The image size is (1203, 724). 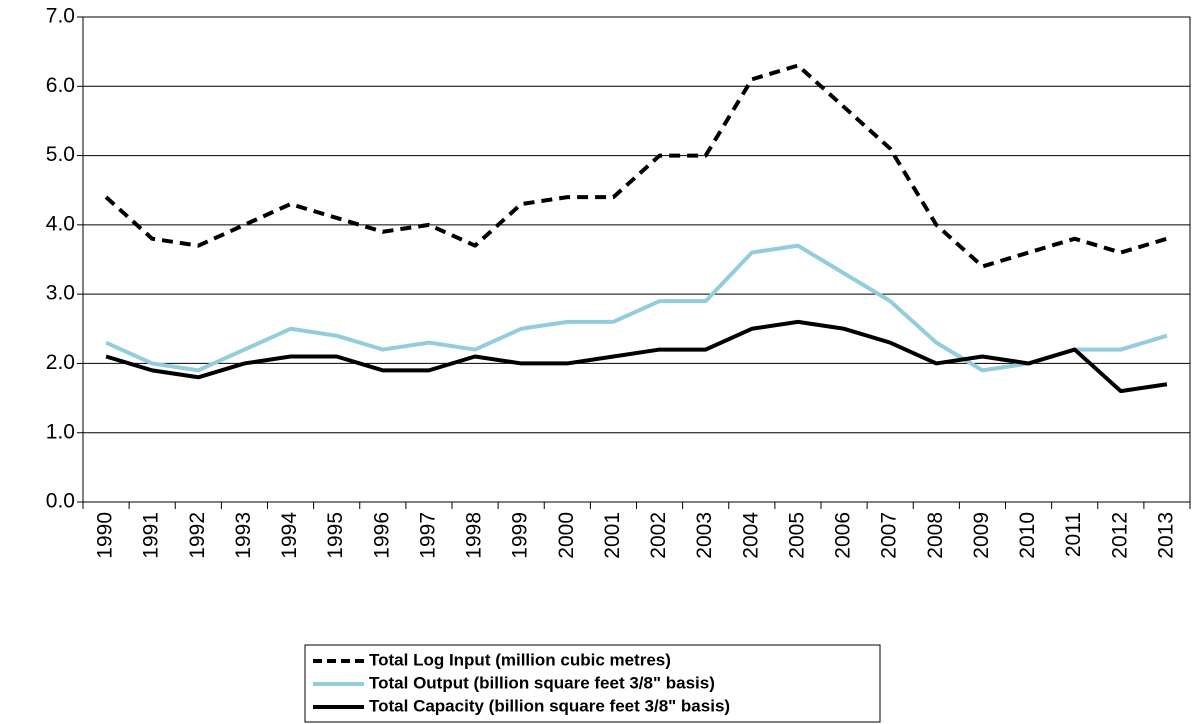 I want to click on x-tick-label: 2011, so click(x=1073, y=534).